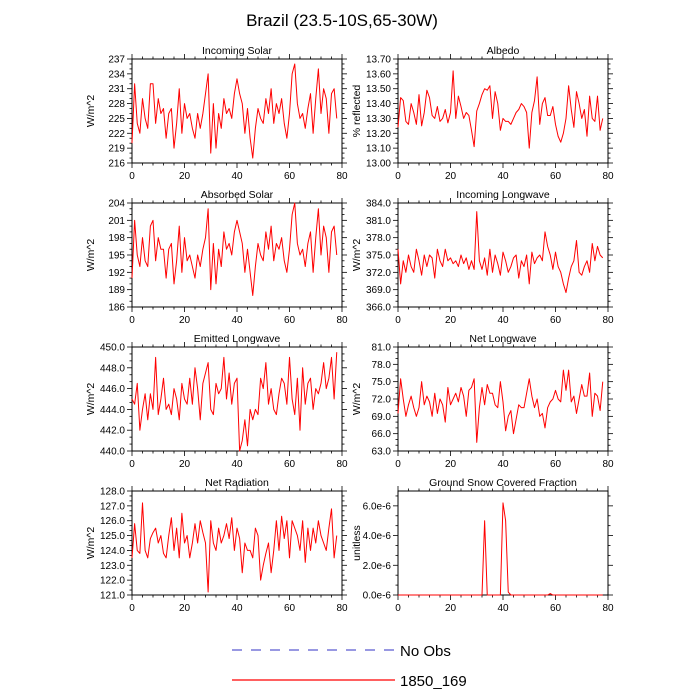 This screenshot has height=700, width=700. Describe the element at coordinates (116, 221) in the screenshot. I see `y-tick-label: 201` at that location.